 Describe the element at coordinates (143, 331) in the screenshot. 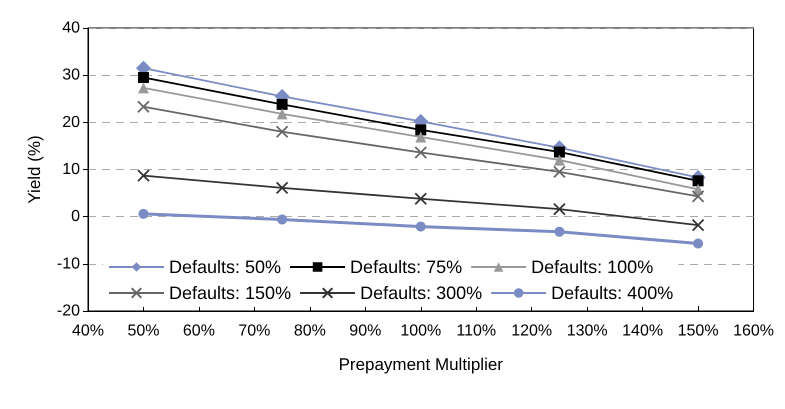

I see `x-tick-label: 50%` at that location.